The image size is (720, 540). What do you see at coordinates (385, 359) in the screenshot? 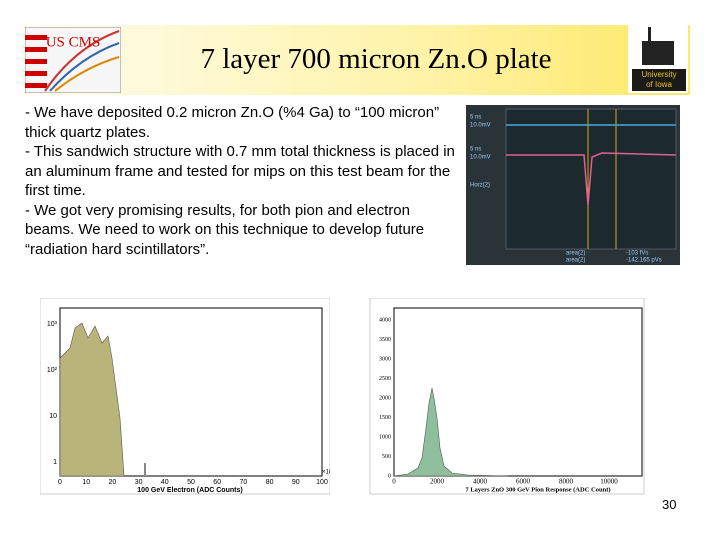
I see `y-tick-label: 3000` at bounding box center [385, 359].